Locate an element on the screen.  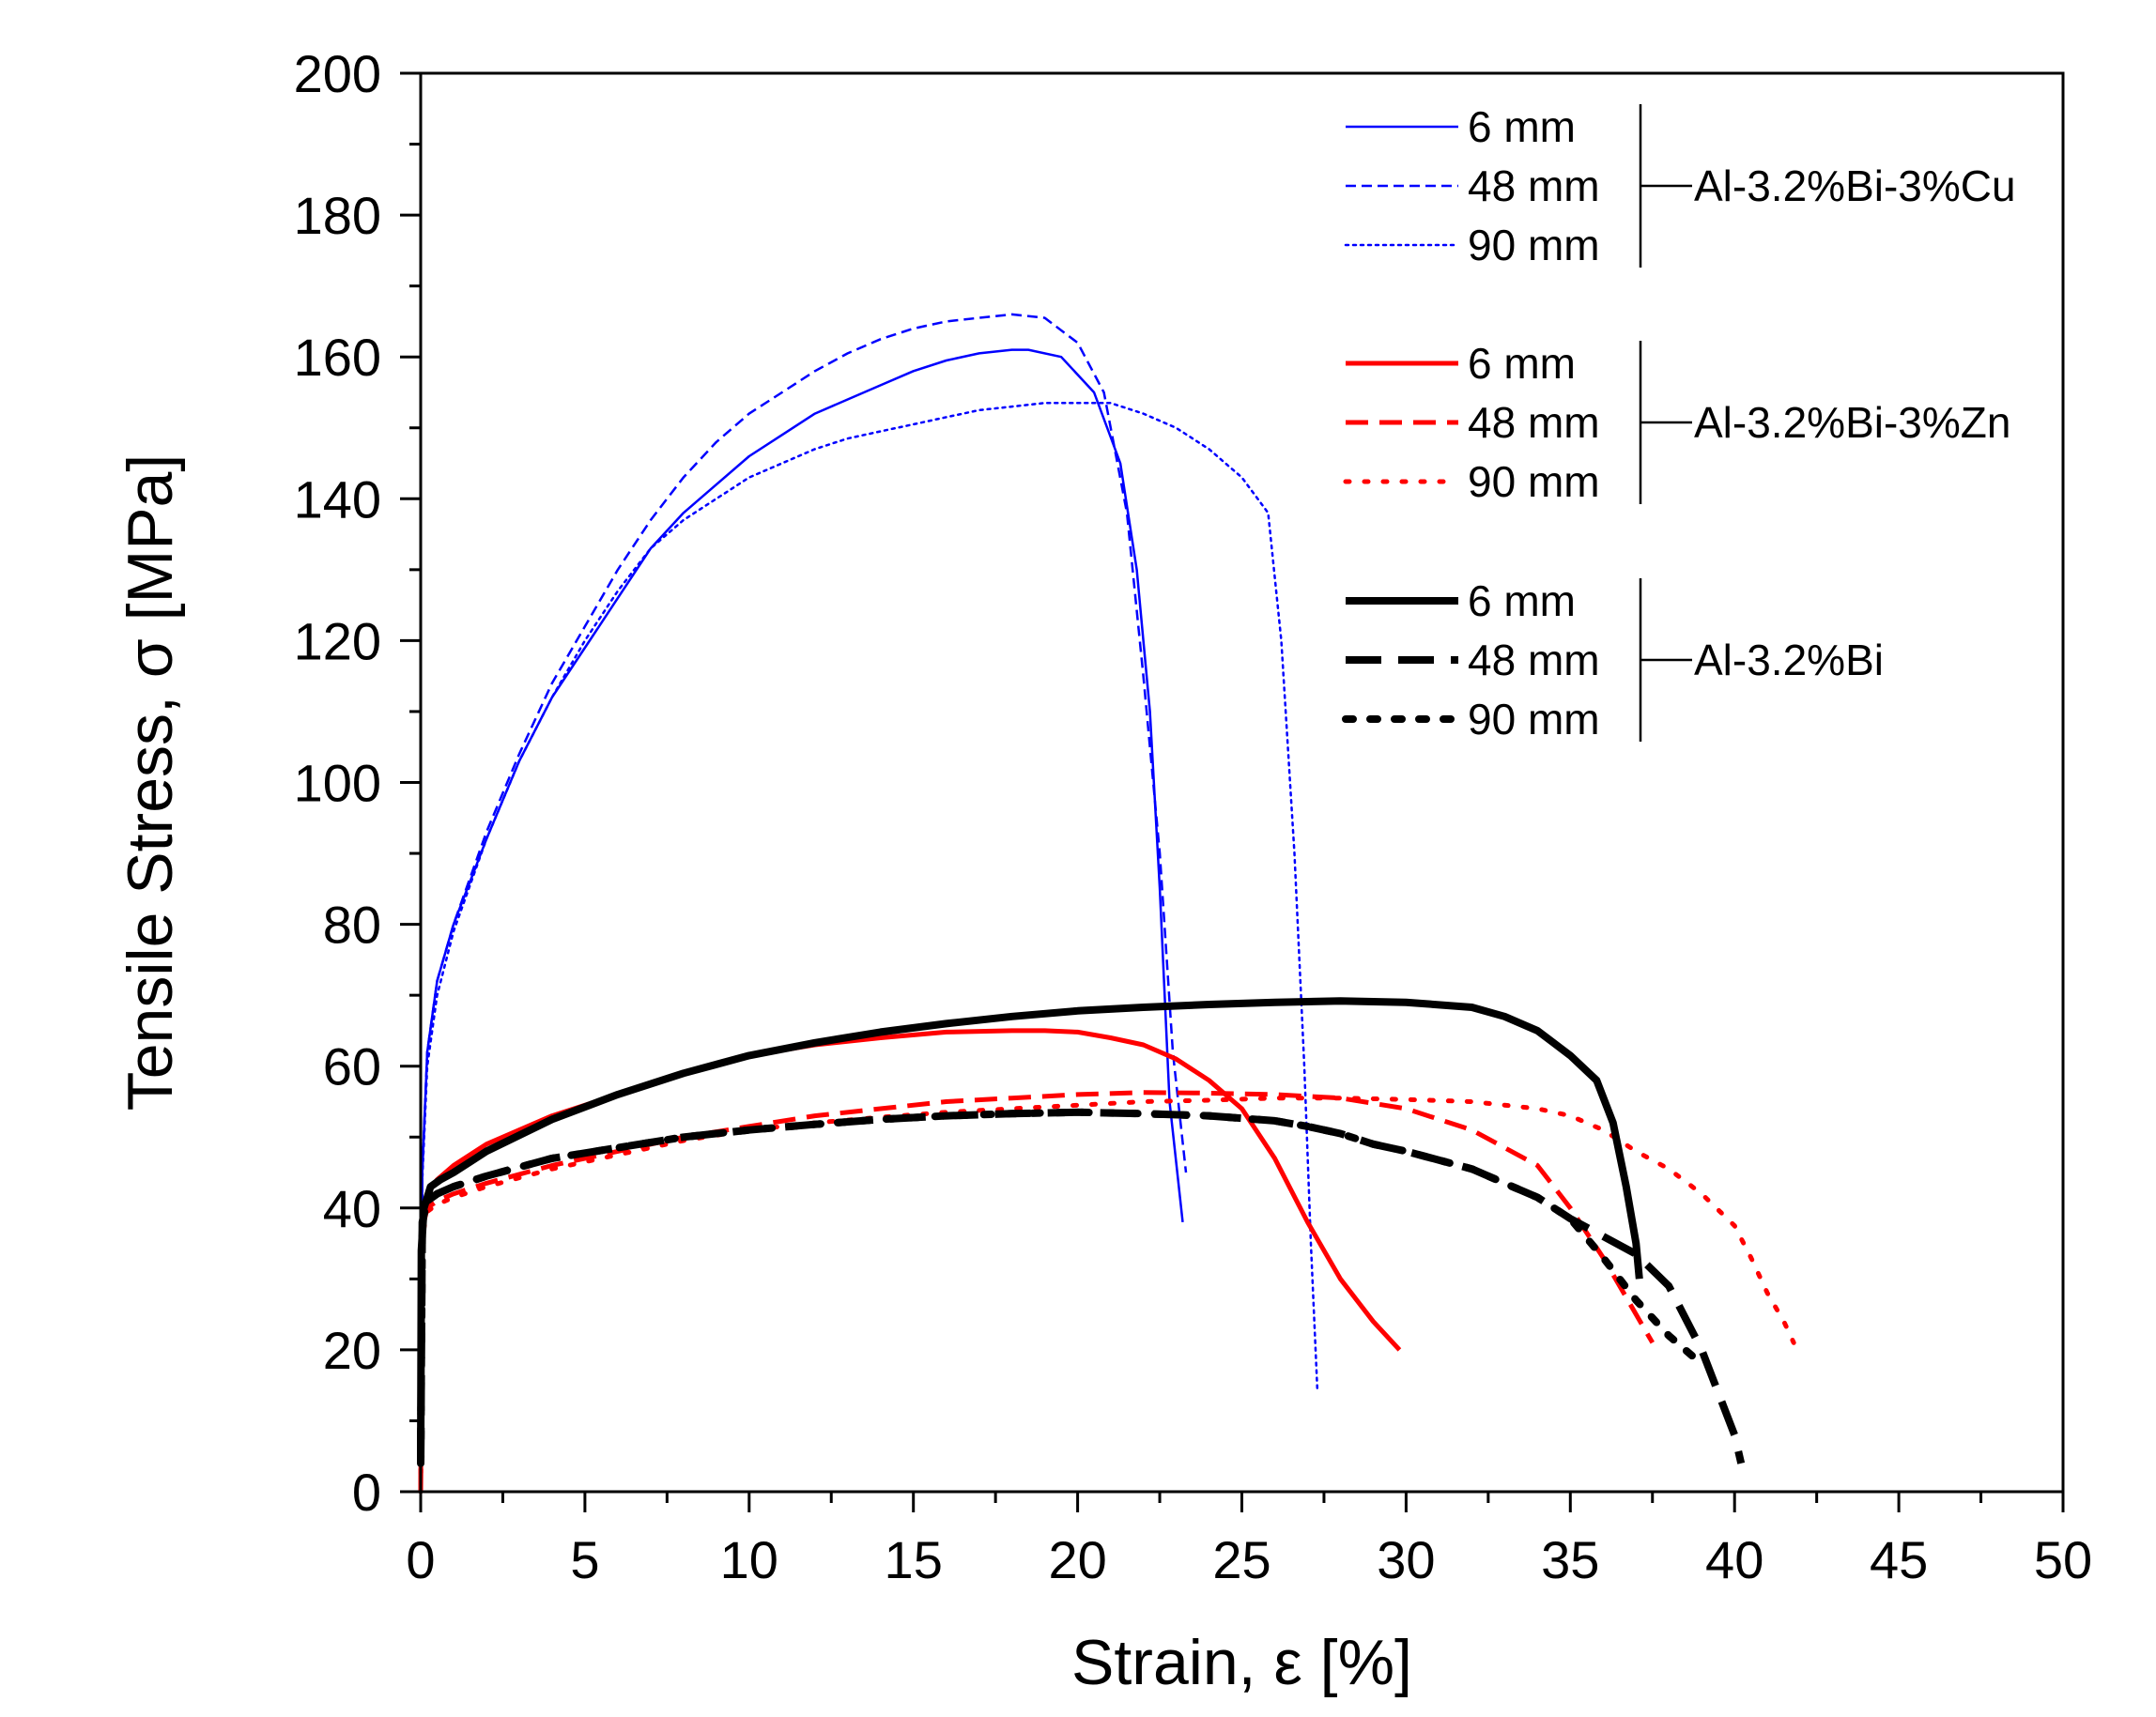
series-line-al-3-2-bi-3-zn-6-mm is located at coordinates (910, 1260).